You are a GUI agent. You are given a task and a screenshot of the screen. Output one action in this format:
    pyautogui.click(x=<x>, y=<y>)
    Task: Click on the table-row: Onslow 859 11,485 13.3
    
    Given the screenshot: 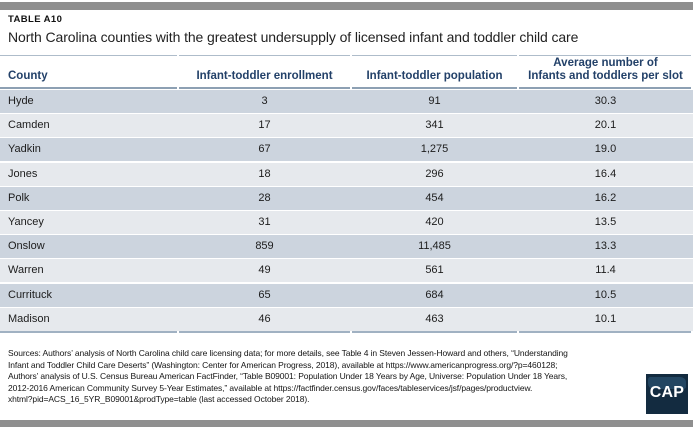 What is the action you would take?
    pyautogui.click(x=346, y=247)
    